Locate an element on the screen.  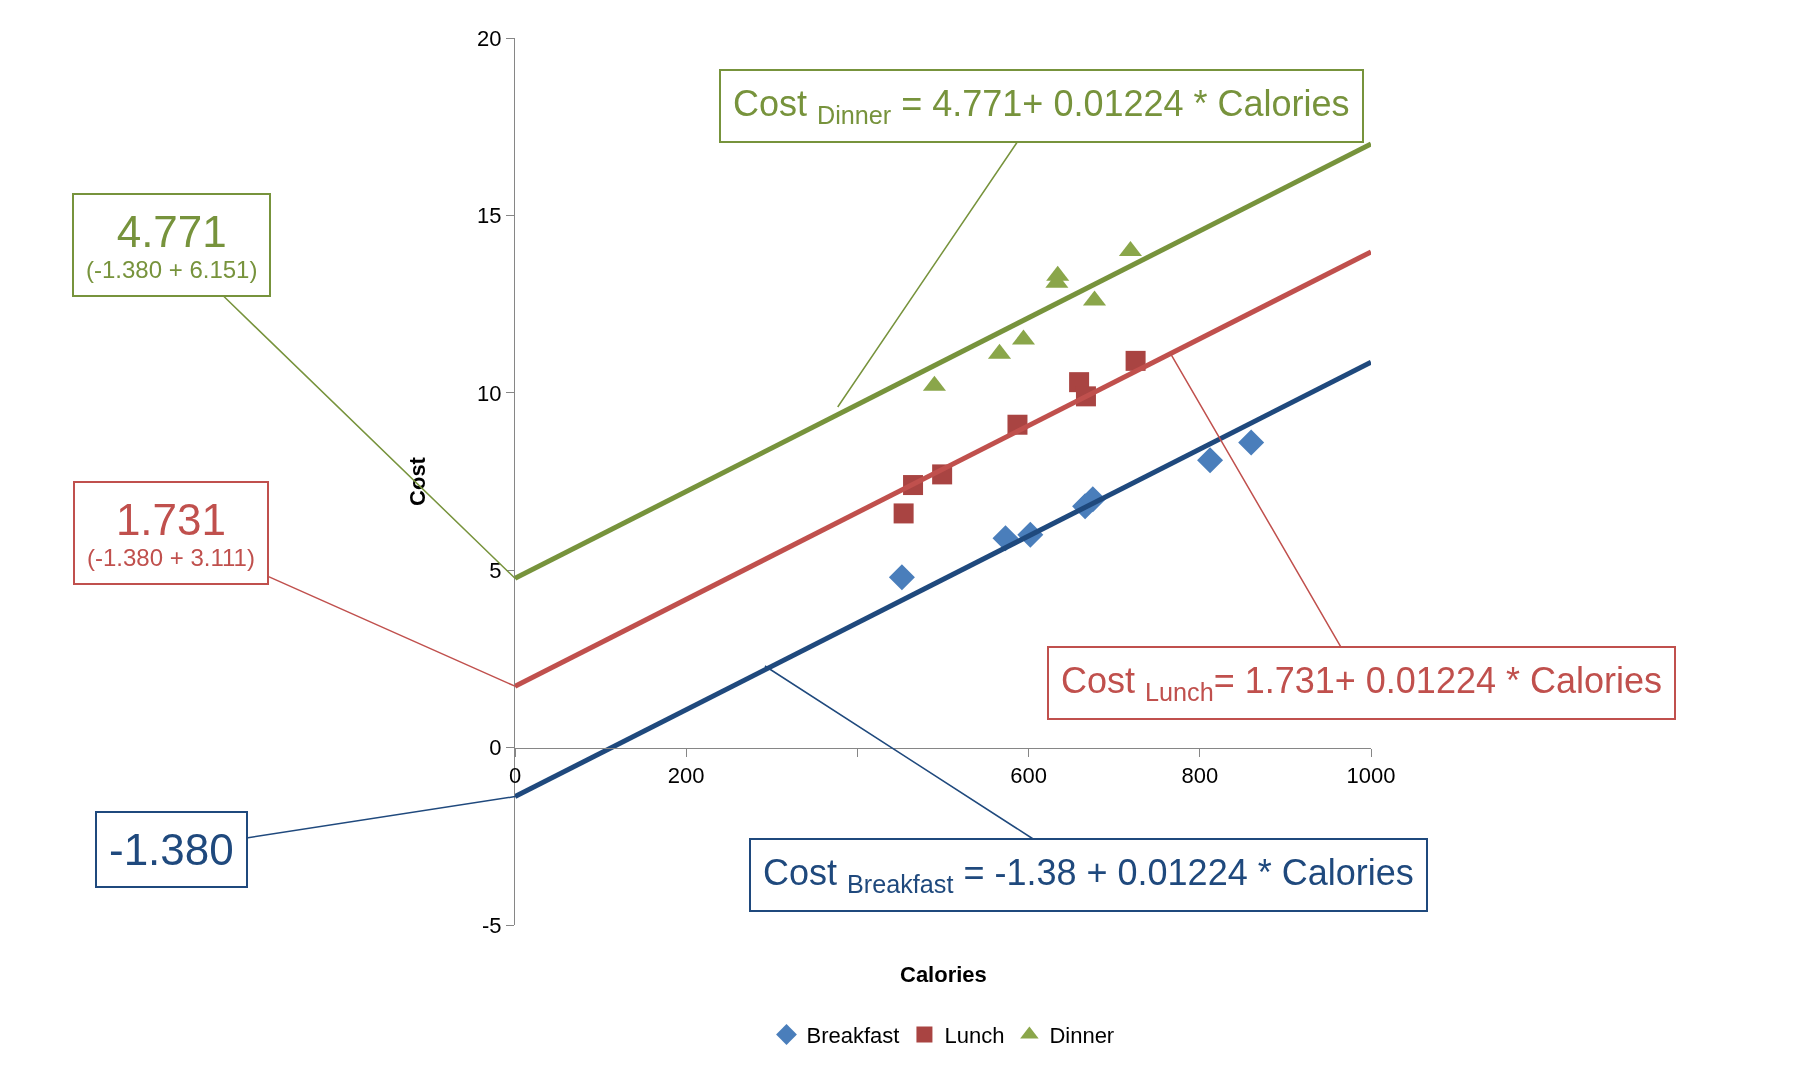
y-tick-label: 0 is located at coordinates (495, 748).